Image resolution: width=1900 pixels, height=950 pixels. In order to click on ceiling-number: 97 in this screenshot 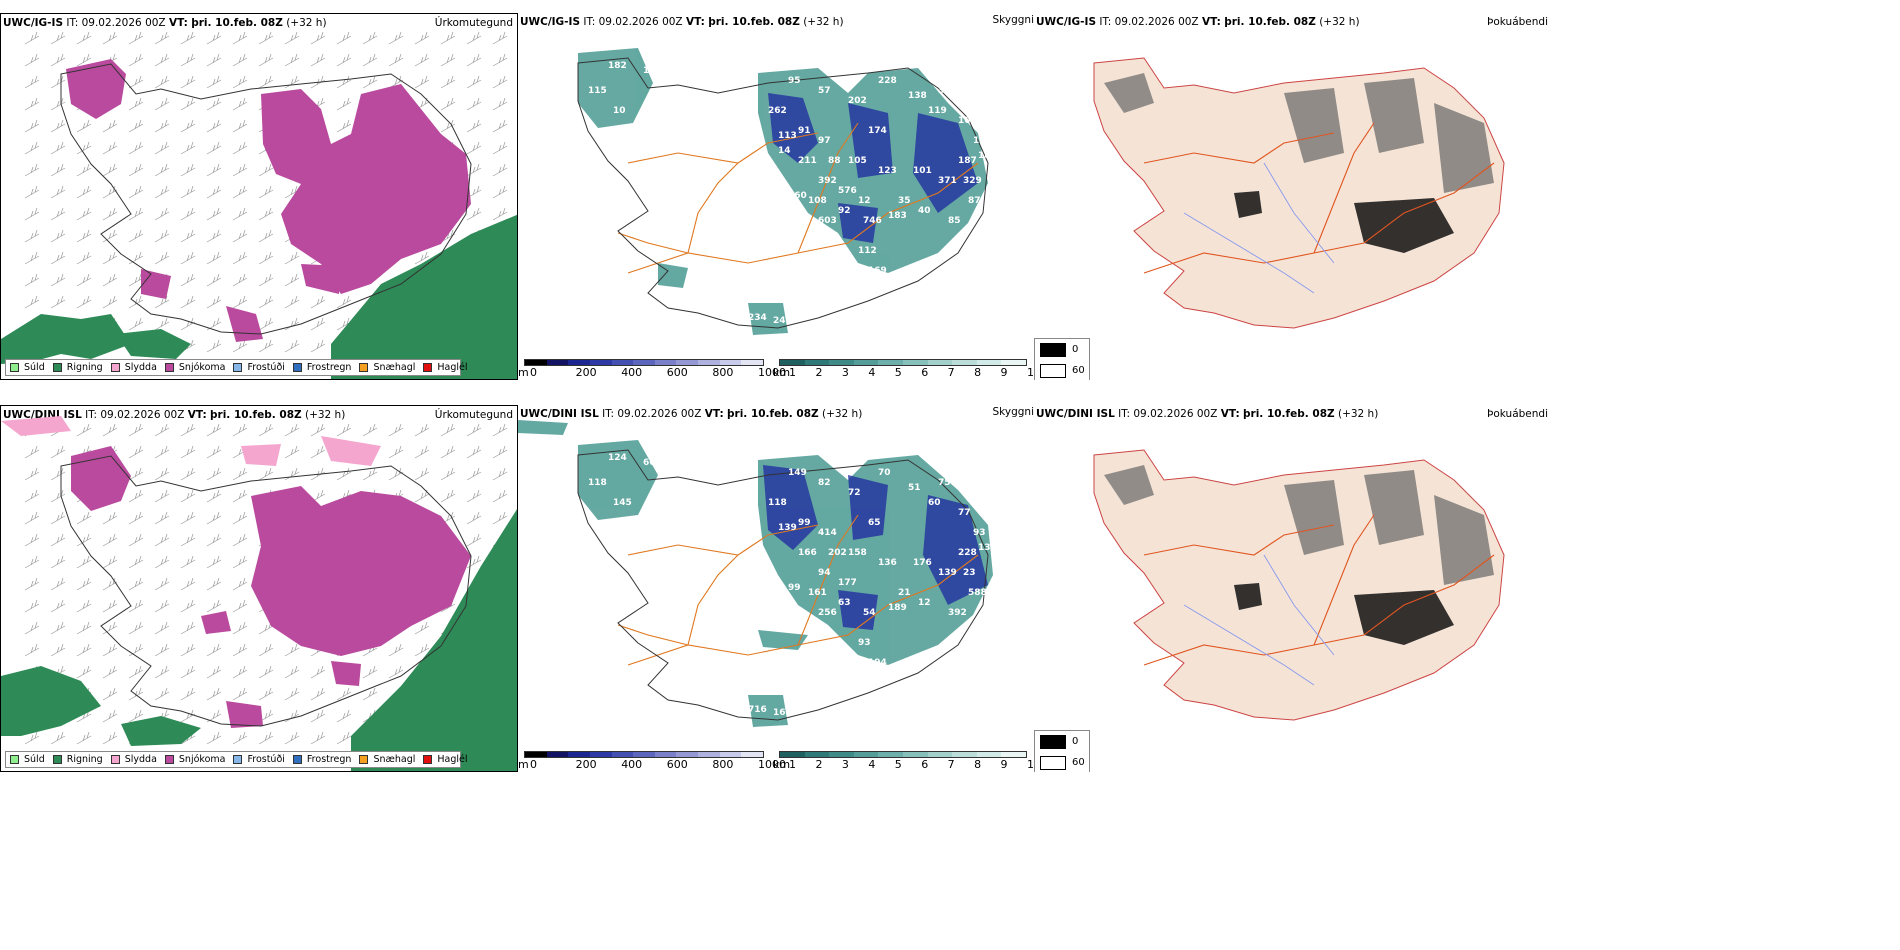, I will do `click(824, 141)`.